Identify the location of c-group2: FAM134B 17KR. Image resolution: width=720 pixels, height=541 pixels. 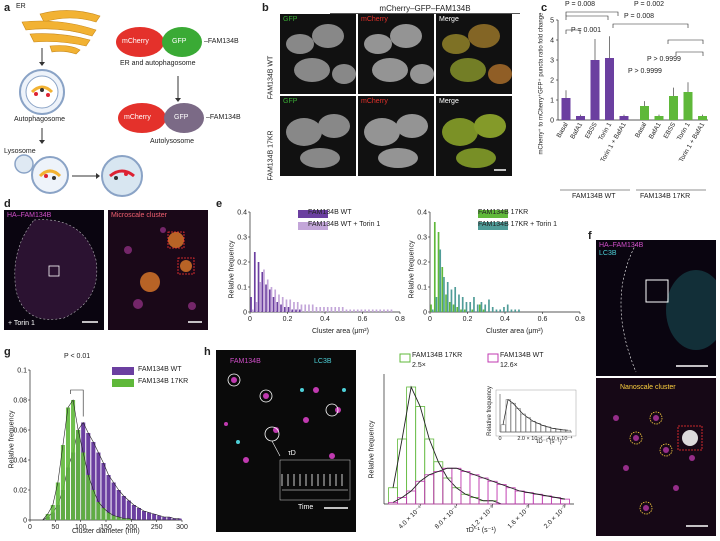
(665, 196).